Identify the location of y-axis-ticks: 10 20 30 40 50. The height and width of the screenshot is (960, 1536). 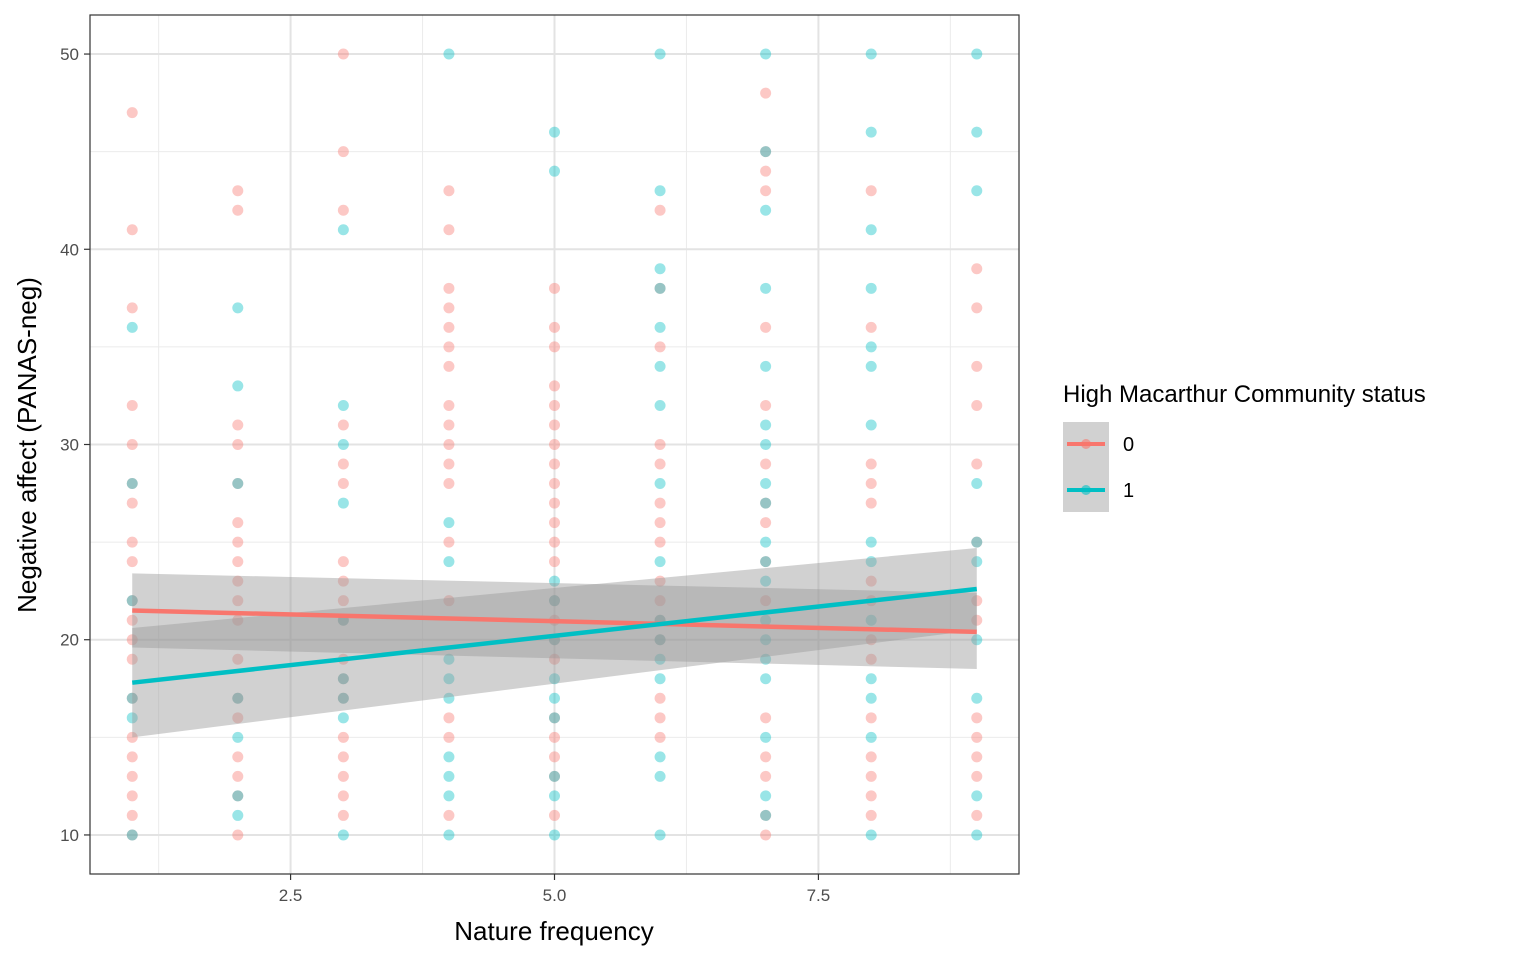
(75, 445).